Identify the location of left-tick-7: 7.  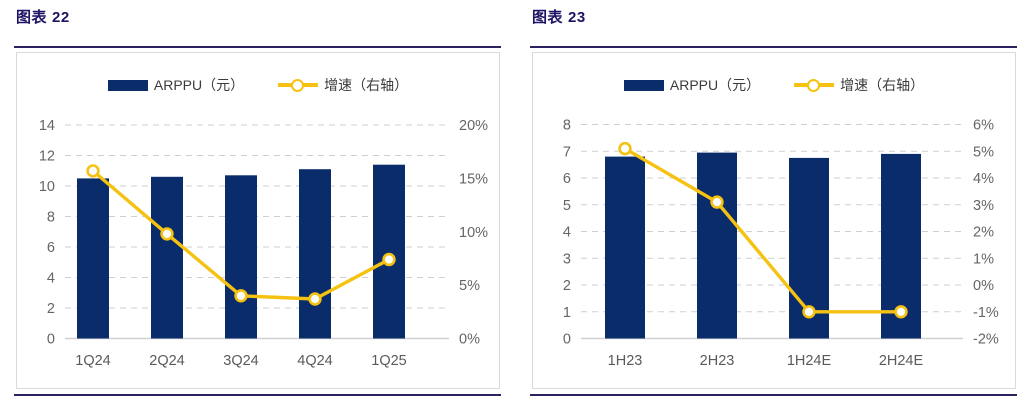
(567, 152).